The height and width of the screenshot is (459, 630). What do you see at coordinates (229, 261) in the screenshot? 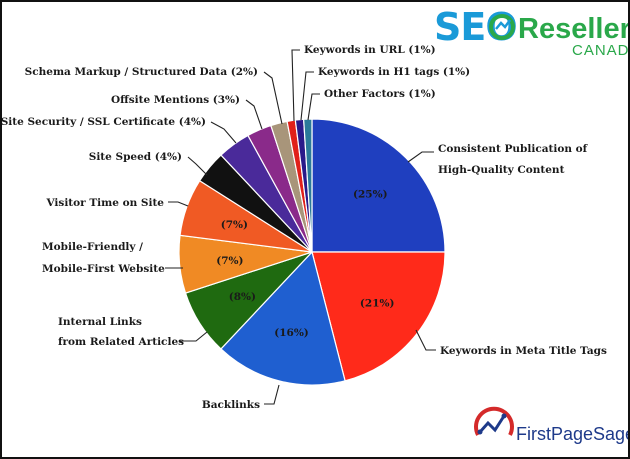
I see `slice-percent-label-4: (7%)` at bounding box center [229, 261].